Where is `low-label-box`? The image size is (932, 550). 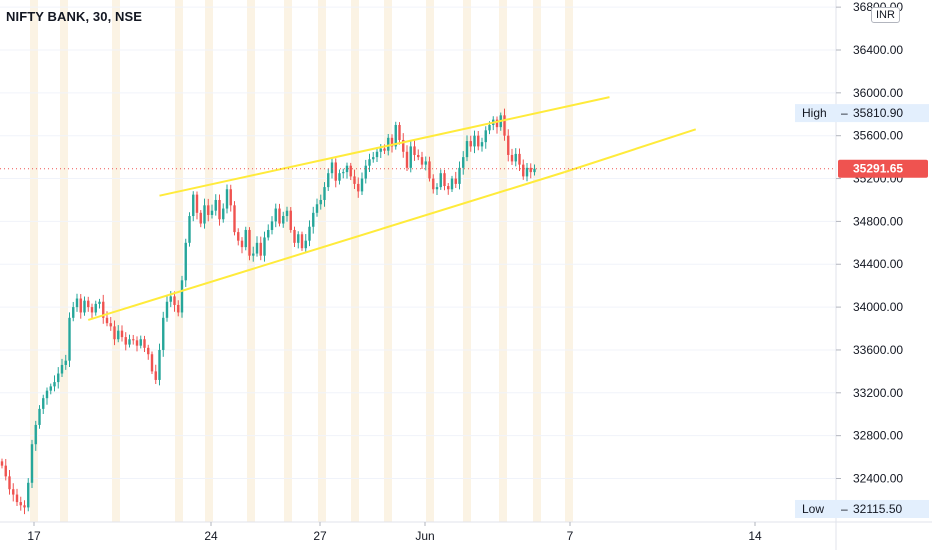
low-label-box is located at coordinates (862, 508).